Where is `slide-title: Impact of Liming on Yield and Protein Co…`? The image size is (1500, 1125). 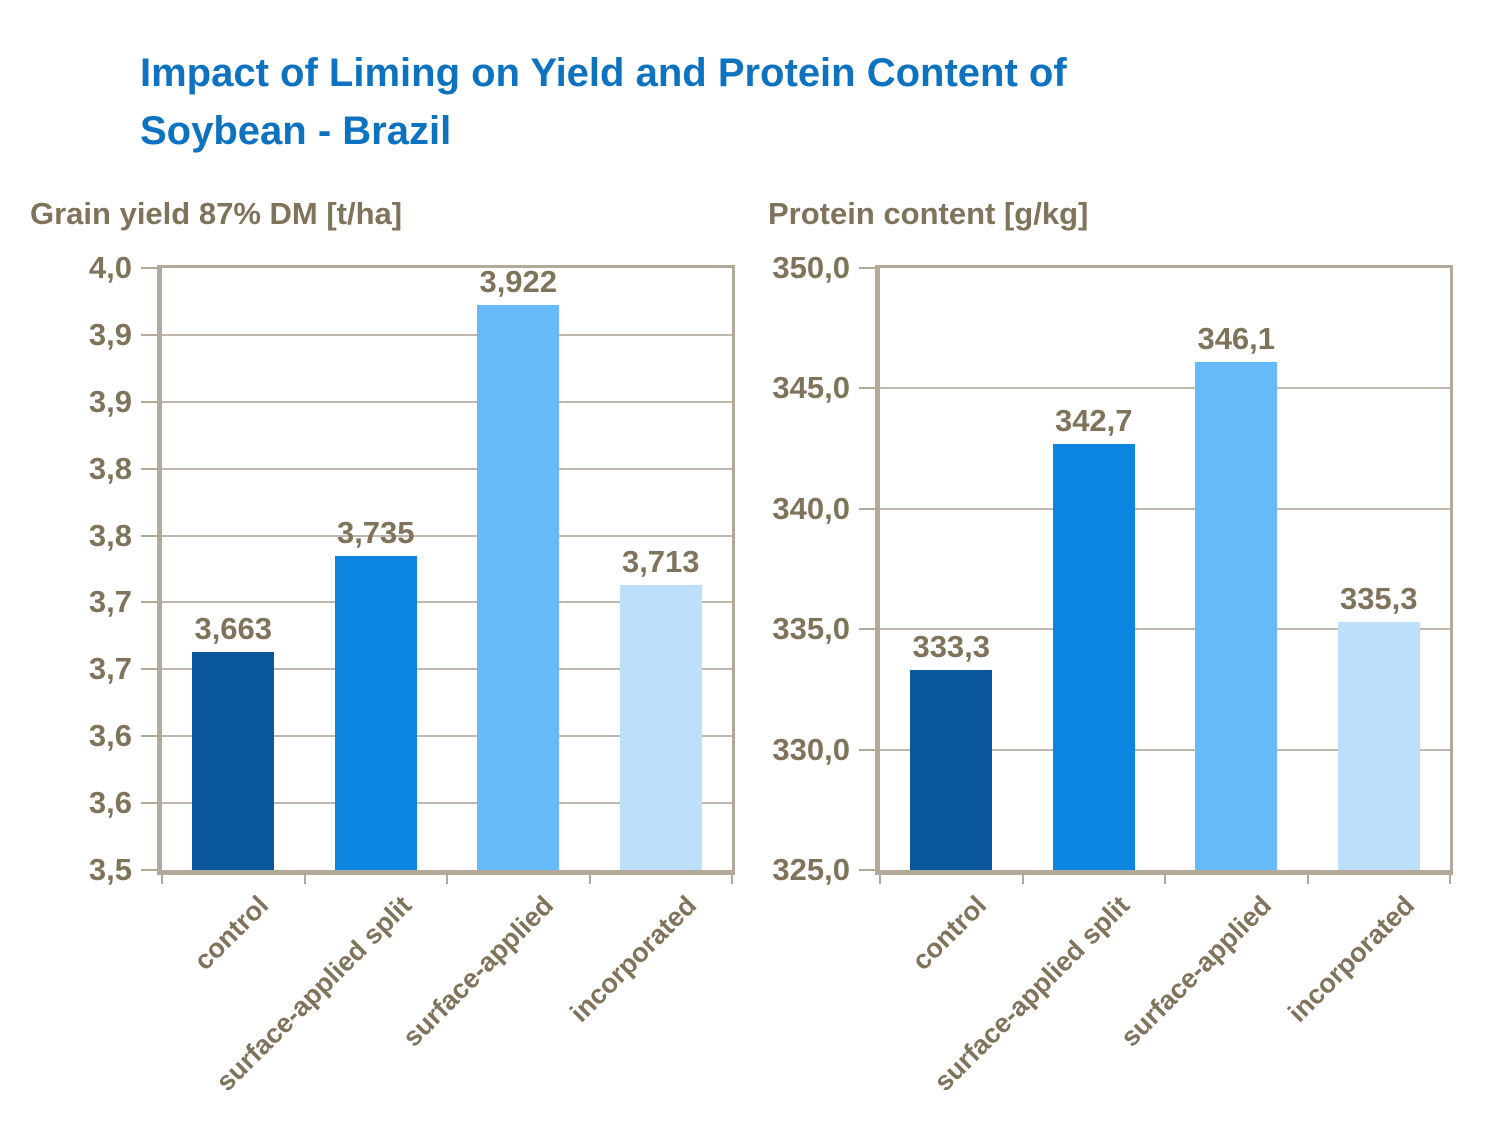
slide-title: Impact of Liming on Yield and Protein Co… is located at coordinates (603, 102).